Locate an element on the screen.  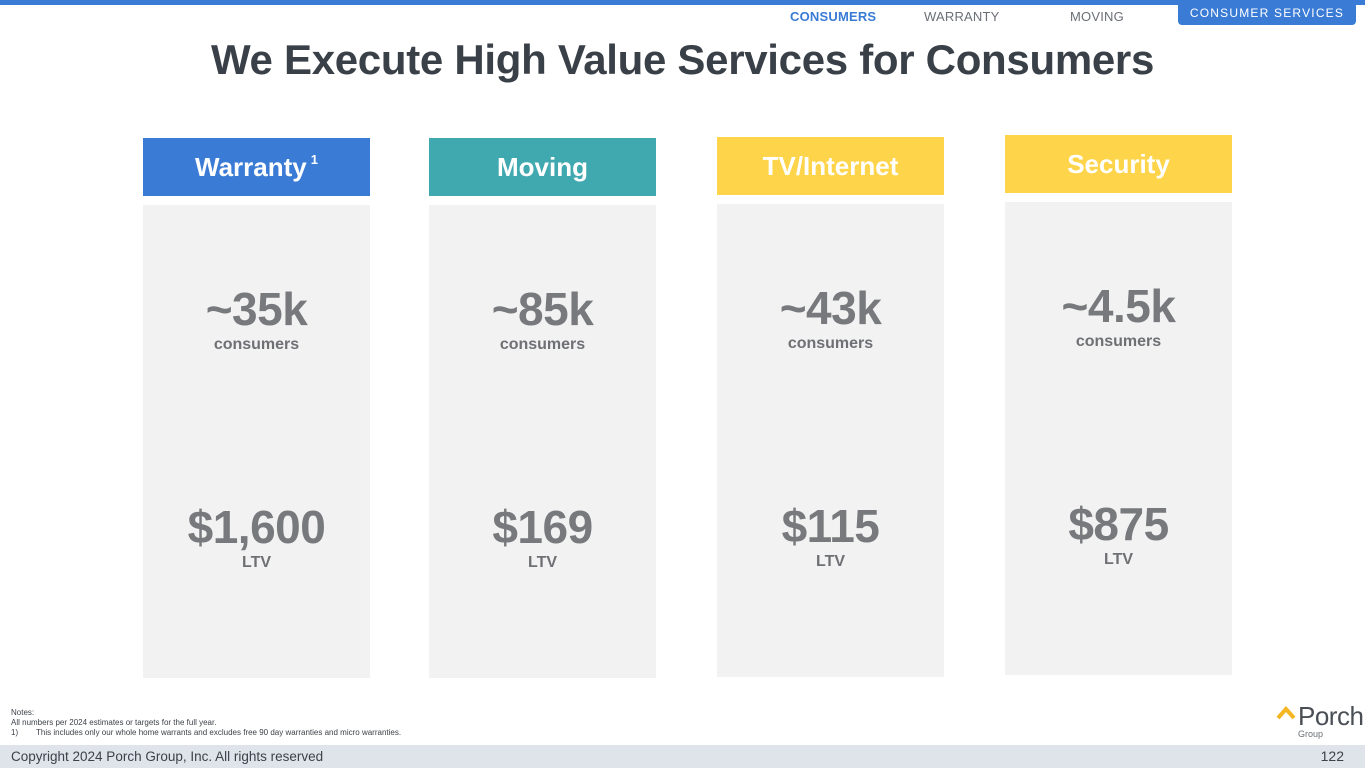
section-badge: CONSUMER SERVICES is located at coordinates (1267, 12).